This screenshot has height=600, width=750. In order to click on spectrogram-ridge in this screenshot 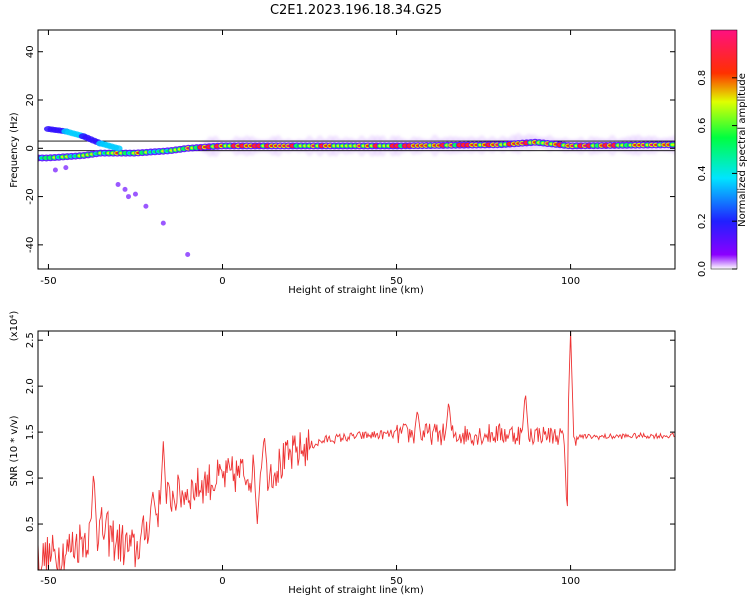, I will do `click(356, 150)`.